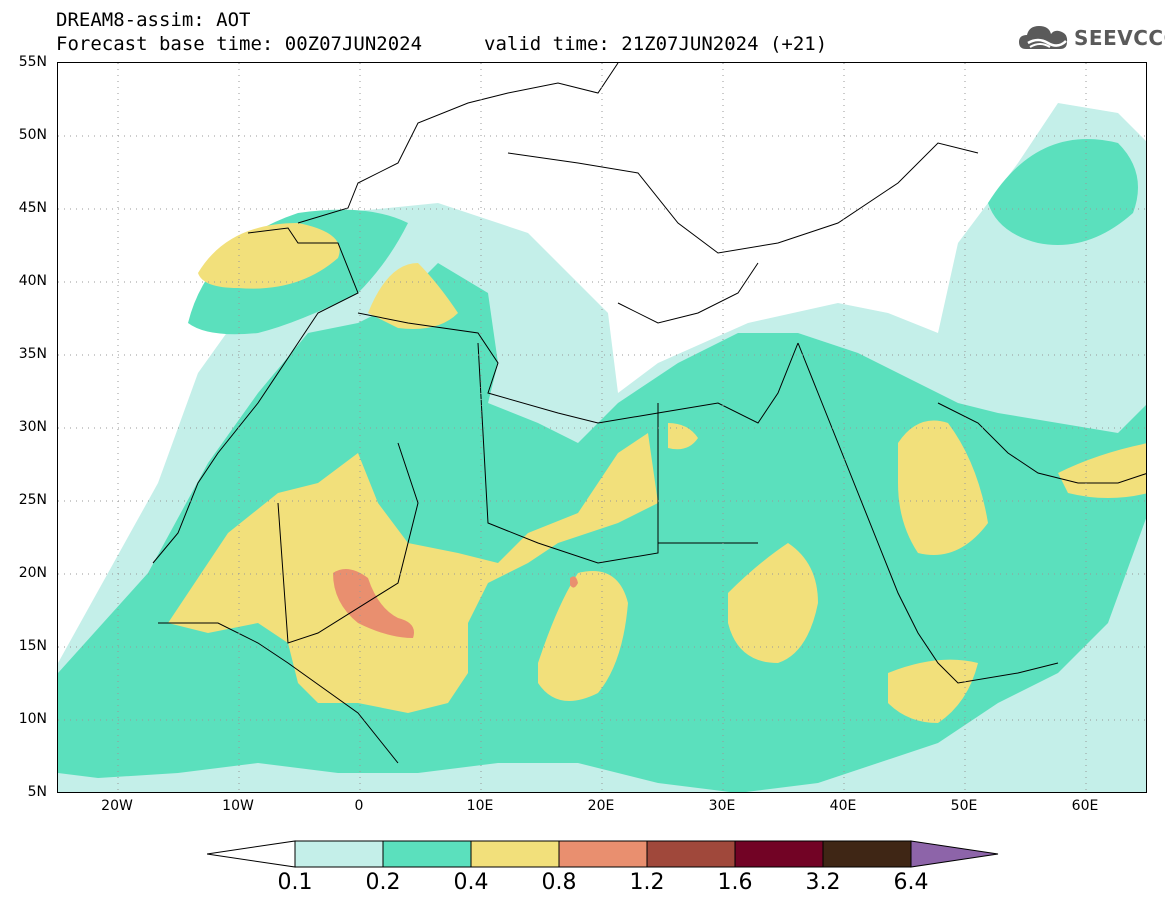 The image size is (1165, 905). I want to click on lon-label-60e: 60E, so click(1085, 806).